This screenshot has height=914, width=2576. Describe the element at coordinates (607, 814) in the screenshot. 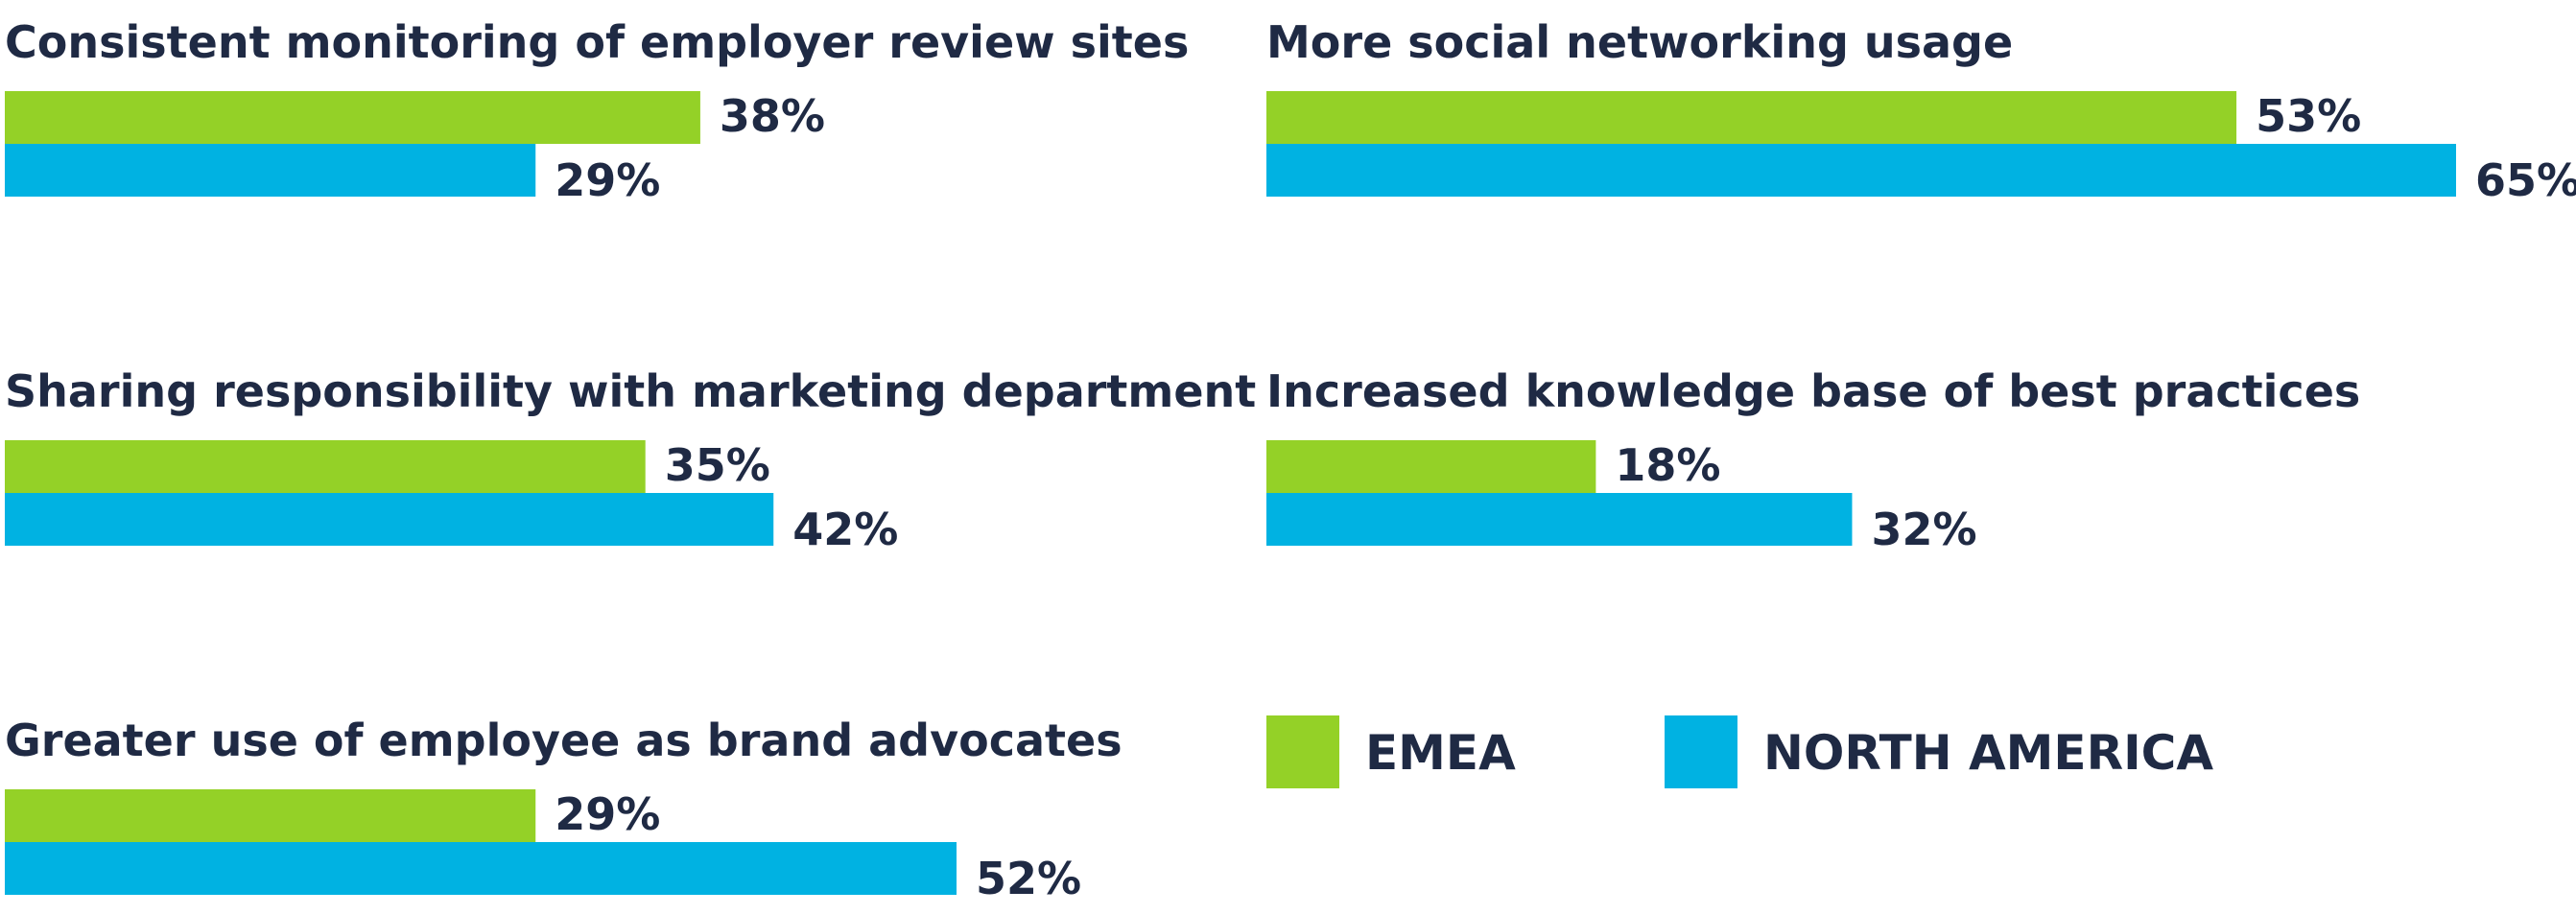

I see `data-label-emea-5: 29%` at that location.